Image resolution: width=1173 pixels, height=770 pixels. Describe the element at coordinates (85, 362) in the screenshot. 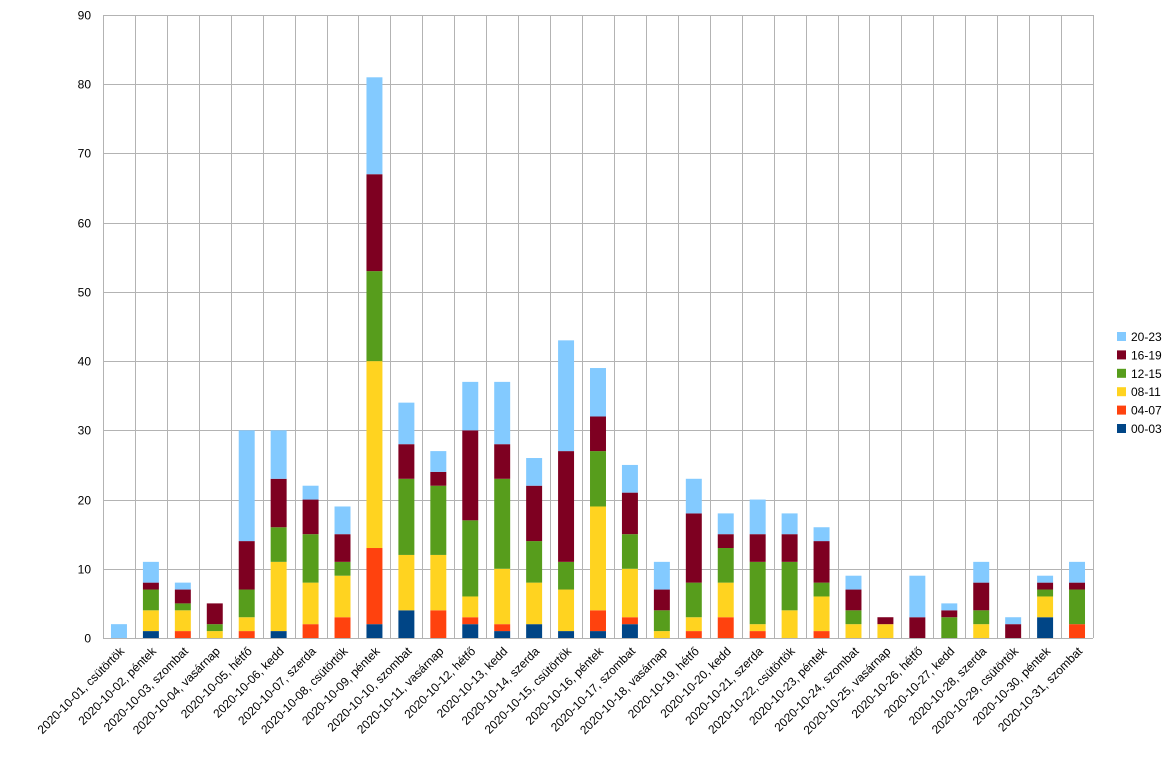

I see `y-tick-label: 40` at that location.